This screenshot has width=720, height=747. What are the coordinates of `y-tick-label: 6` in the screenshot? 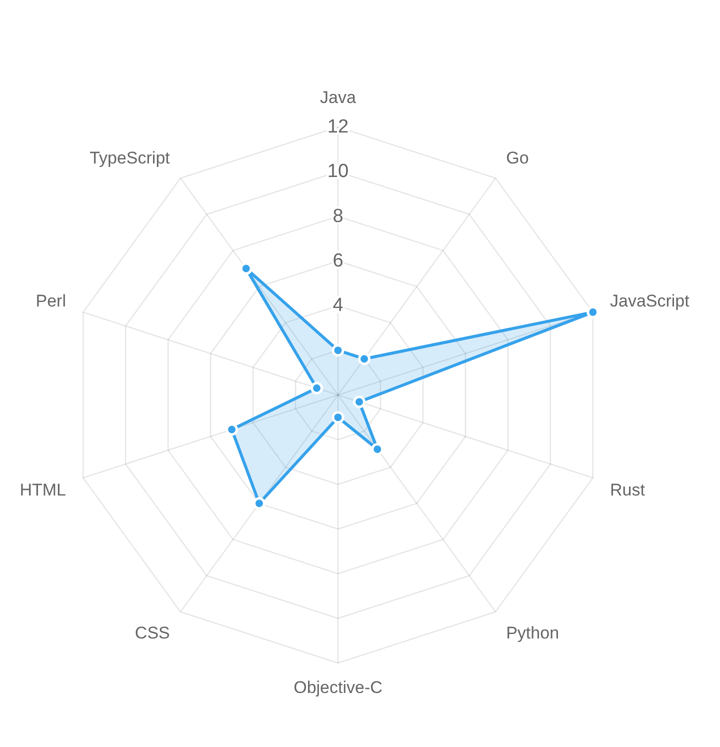 It's located at (338, 261).